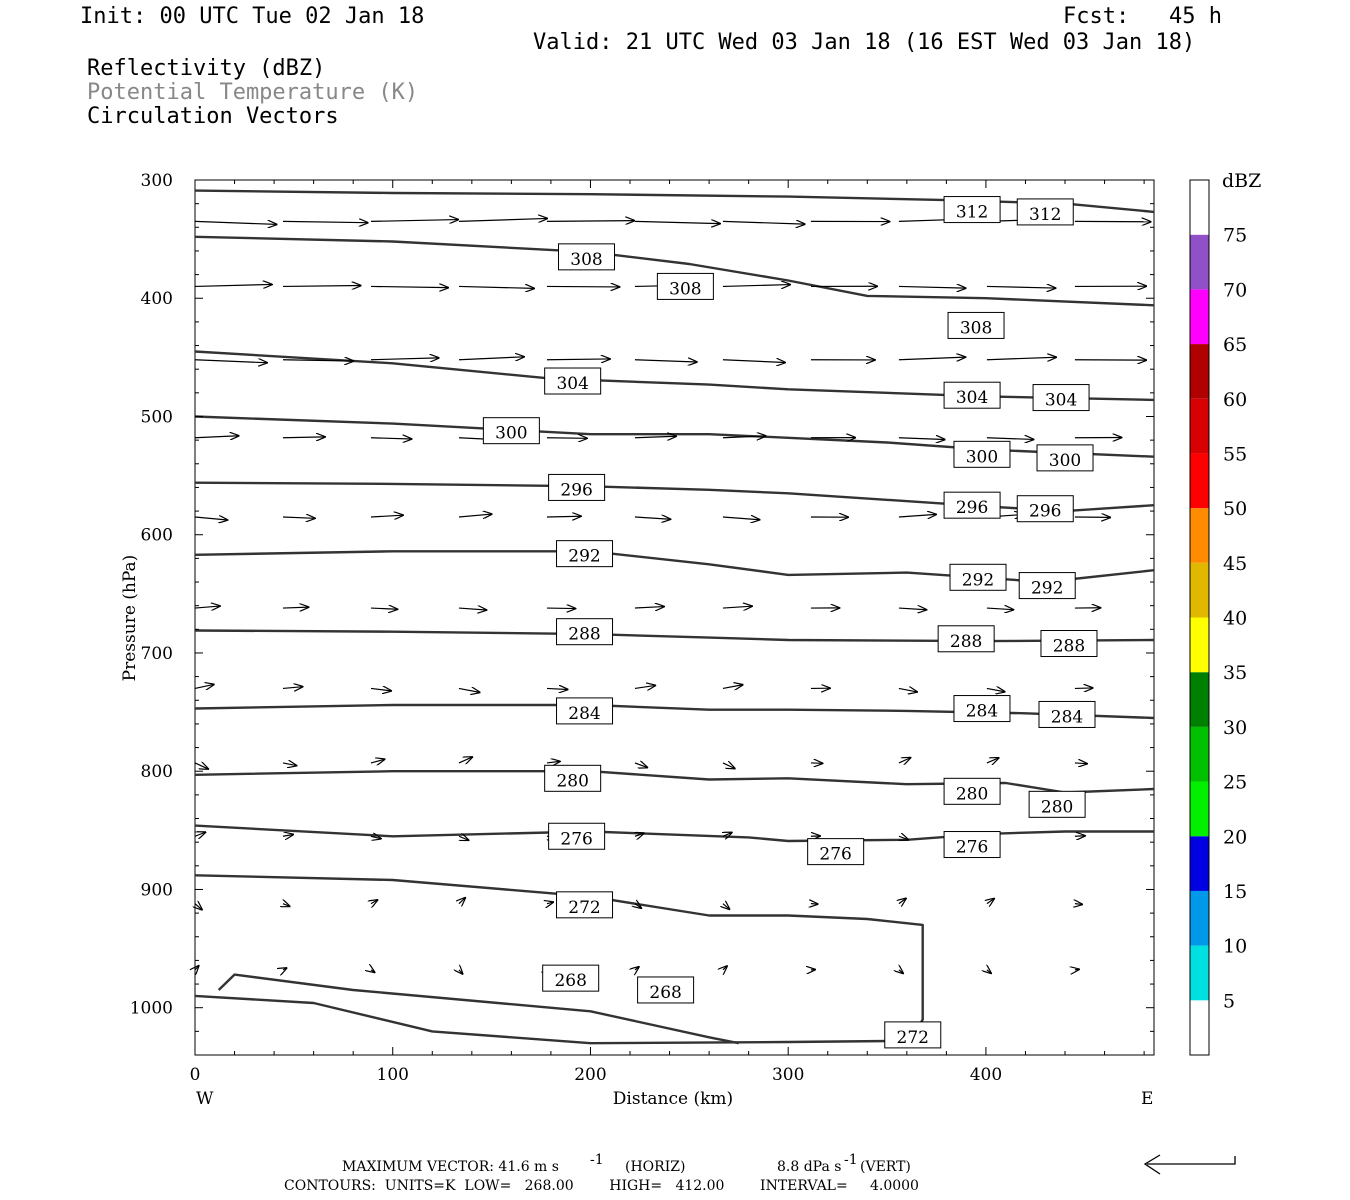  Describe the element at coordinates (1235, 783) in the screenshot. I see `colorbar-label: 25` at that location.